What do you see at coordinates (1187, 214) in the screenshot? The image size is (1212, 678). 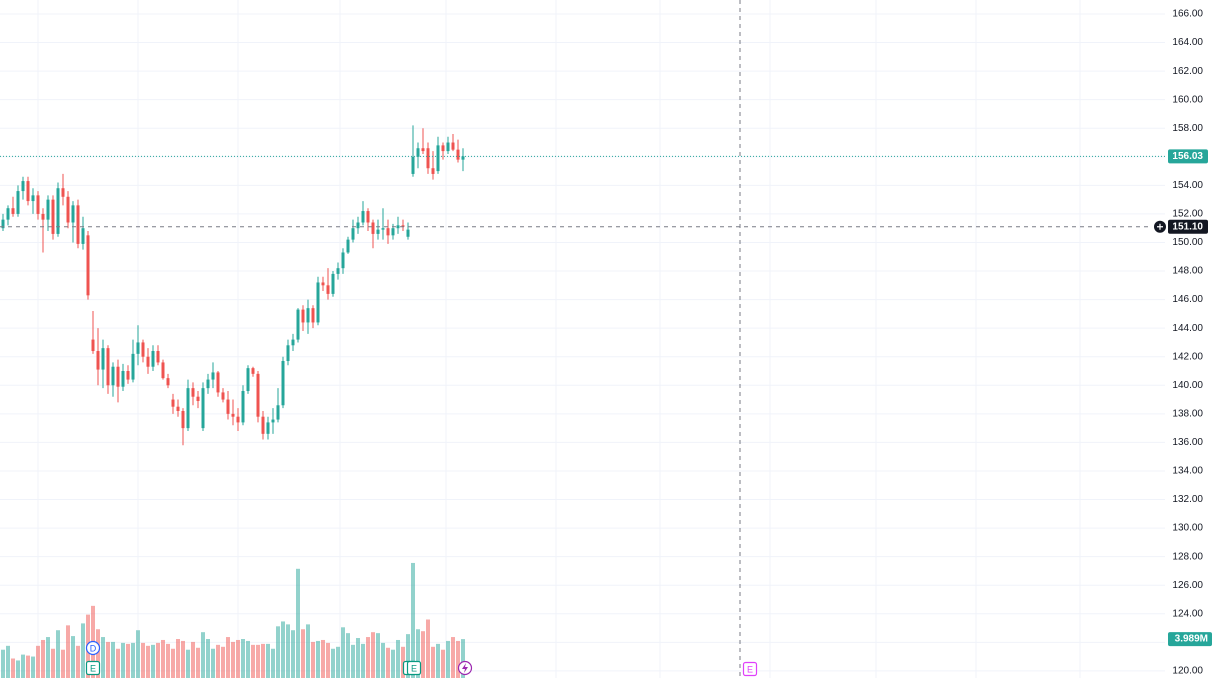 I see `y-tick-label: 152.00` at bounding box center [1187, 214].